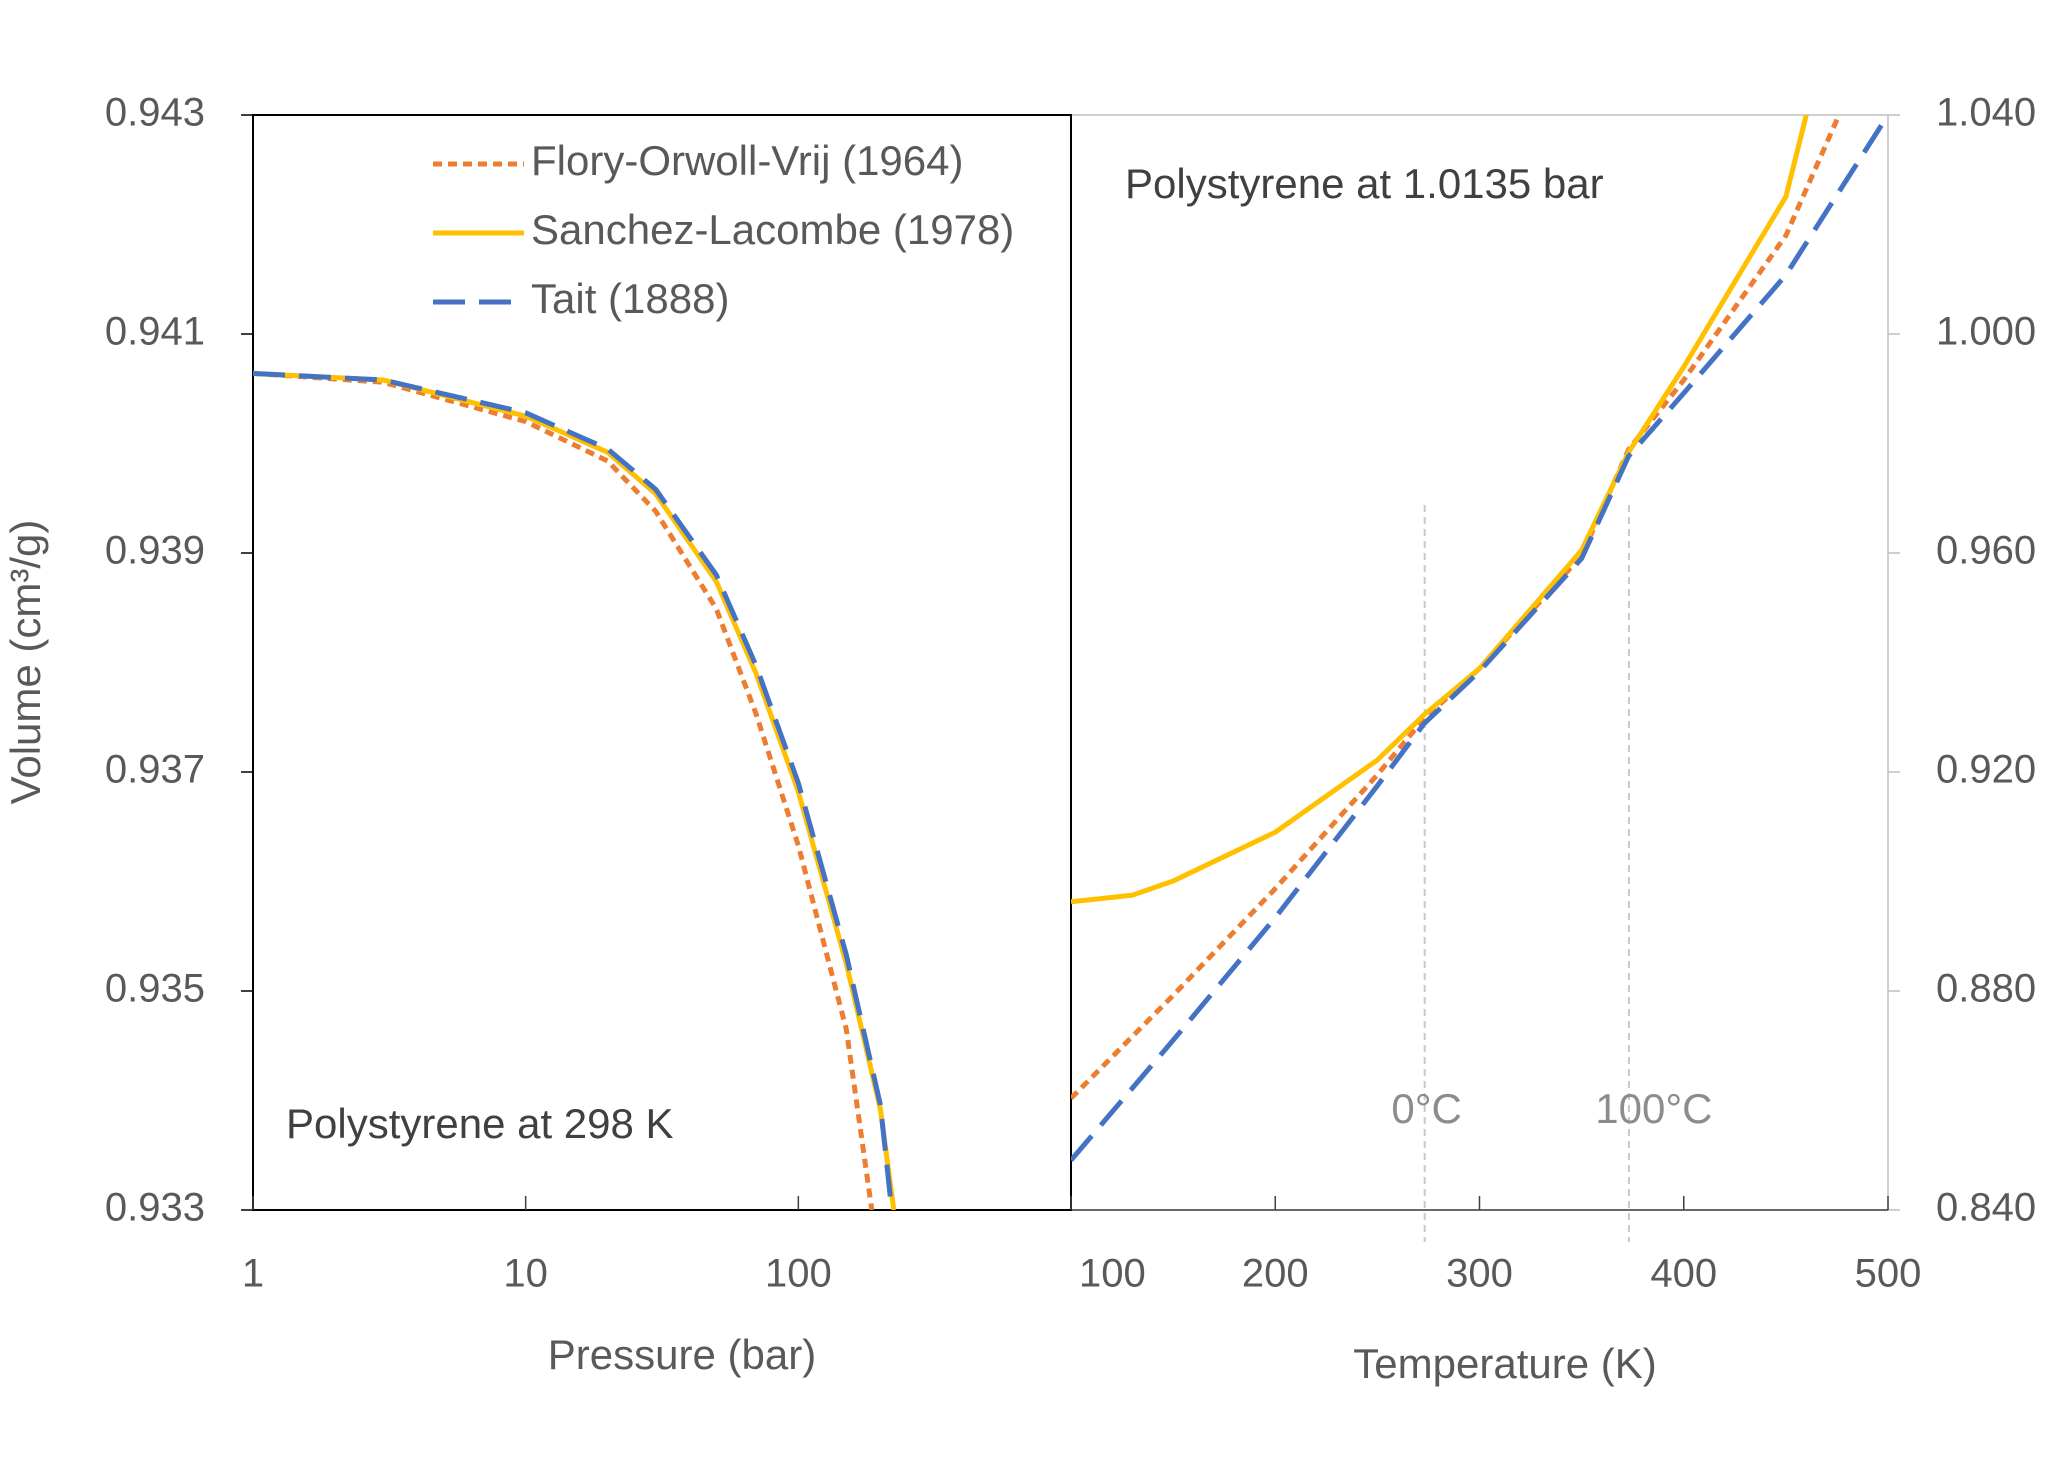  What do you see at coordinates (1986, 770) in the screenshot?
I see `y-tick-label: 0.920` at bounding box center [1986, 770].